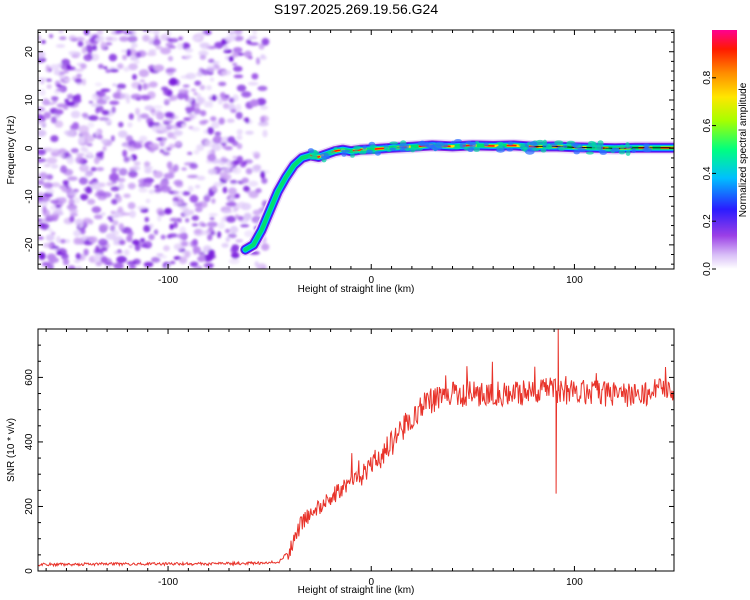  What do you see at coordinates (29, 148) in the screenshot?
I see `y-tick-label: 0` at bounding box center [29, 148].